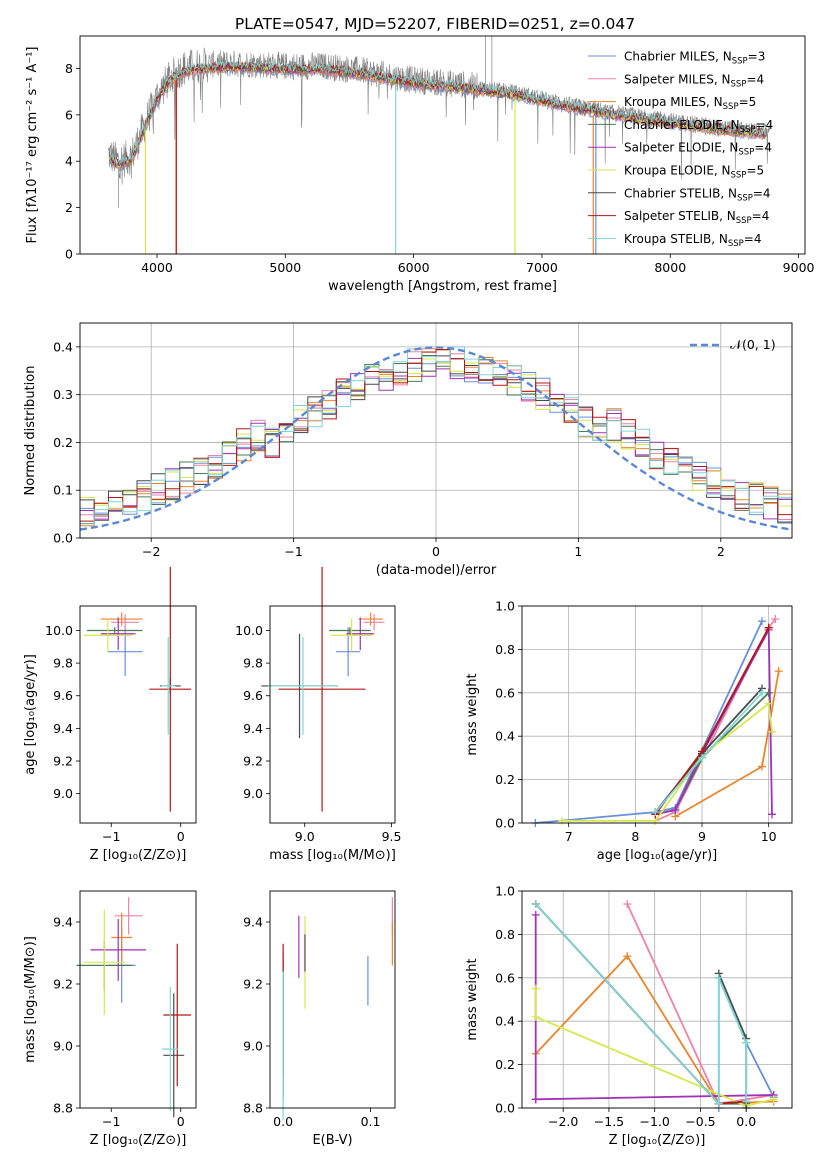  Describe the element at coordinates (578, 551) in the screenshot. I see `x-tick-label: 1` at that location.